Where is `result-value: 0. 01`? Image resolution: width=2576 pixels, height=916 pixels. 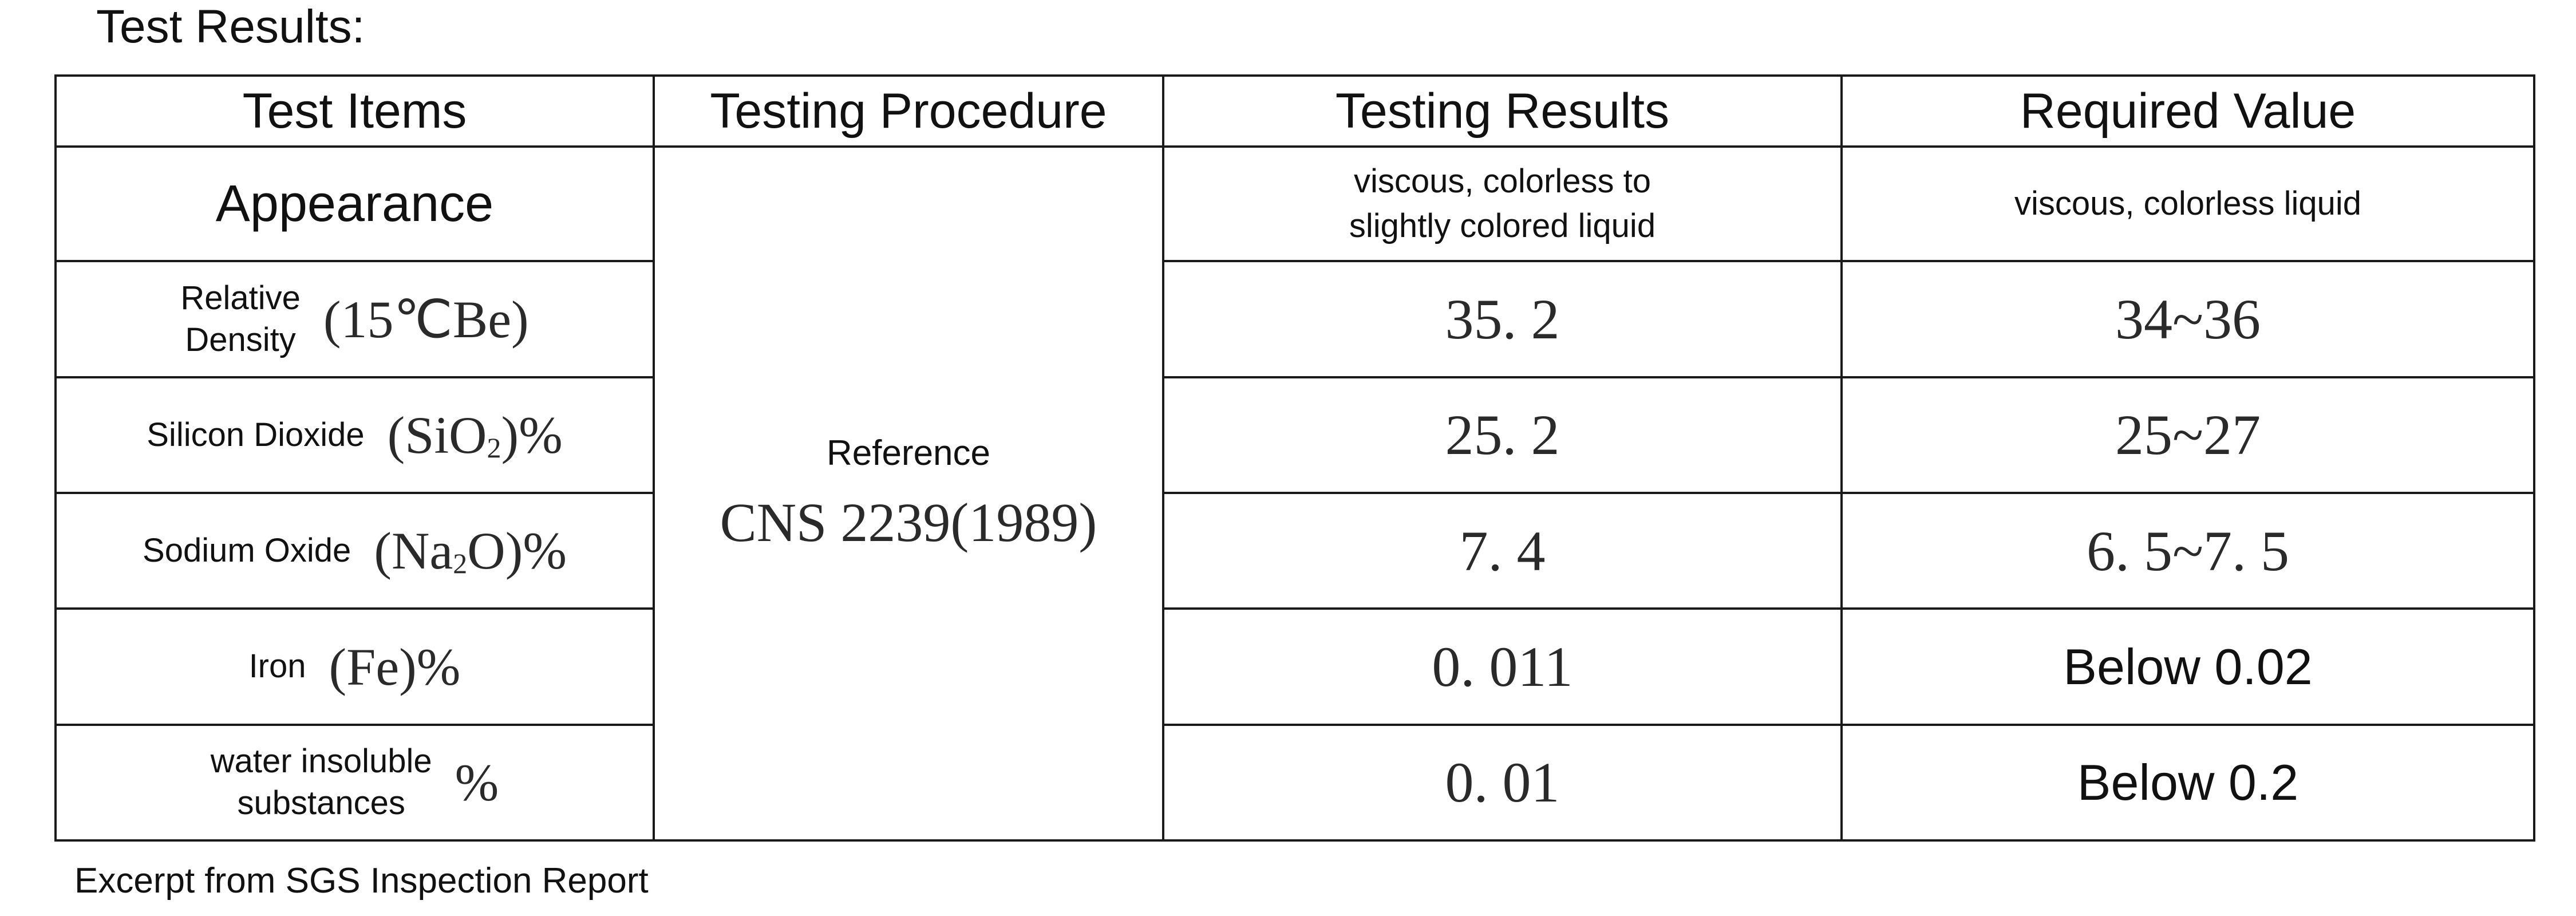
result-value: 0. 01 is located at coordinates (1502, 783).